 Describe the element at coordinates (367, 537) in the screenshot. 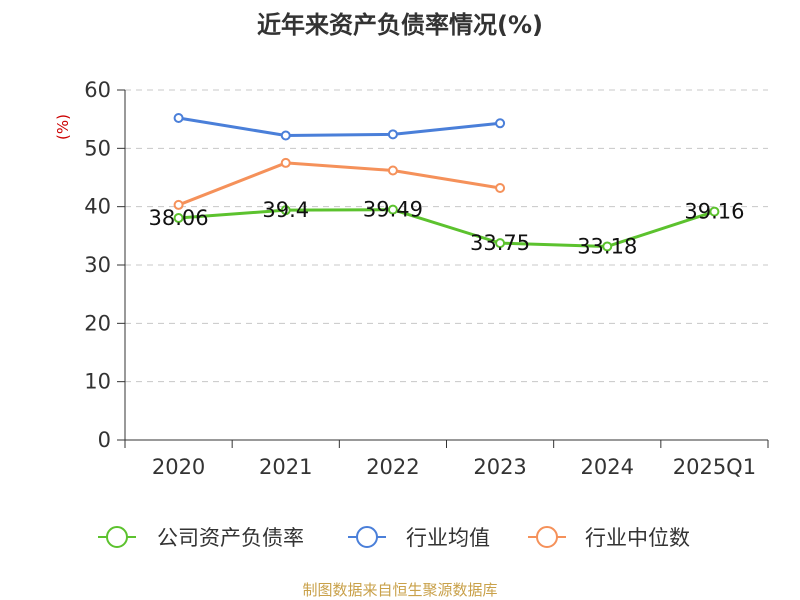

I see `legend-marker-dot-industry-mean` at that location.